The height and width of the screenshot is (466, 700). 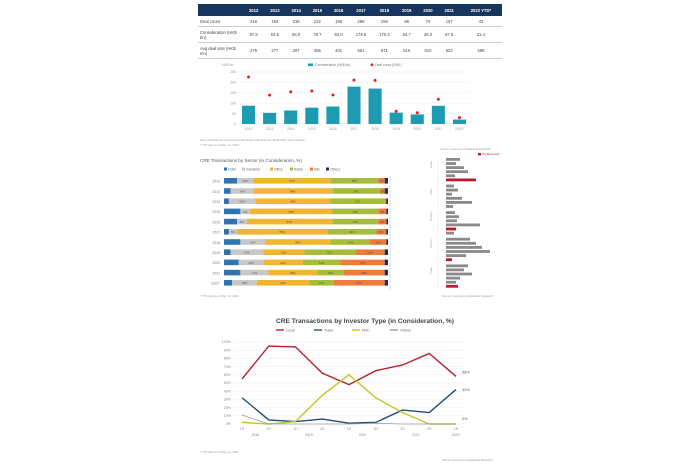 I want to click on legend-label-sector: Industrial, so click(x=253, y=169).